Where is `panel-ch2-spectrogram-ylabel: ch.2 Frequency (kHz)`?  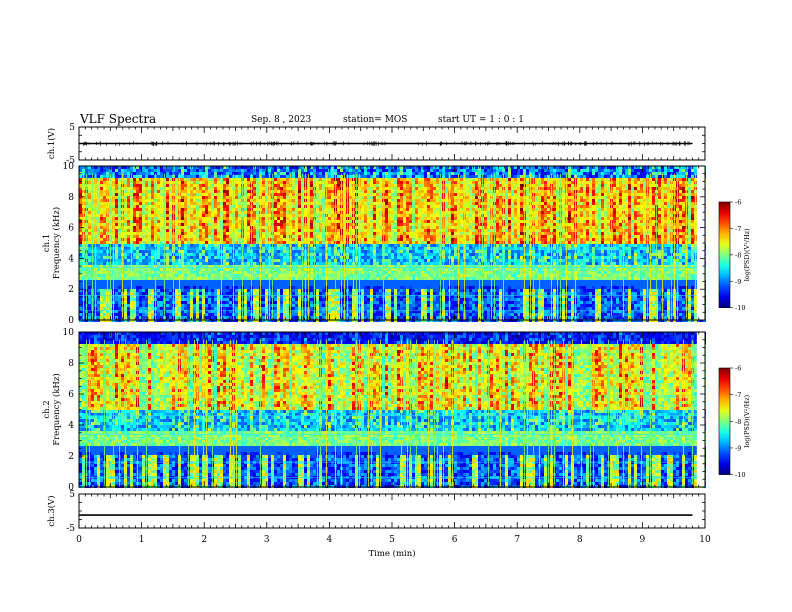
panel-ch2-spectrogram-ylabel: ch.2 Frequency (kHz) is located at coordinates (52, 409).